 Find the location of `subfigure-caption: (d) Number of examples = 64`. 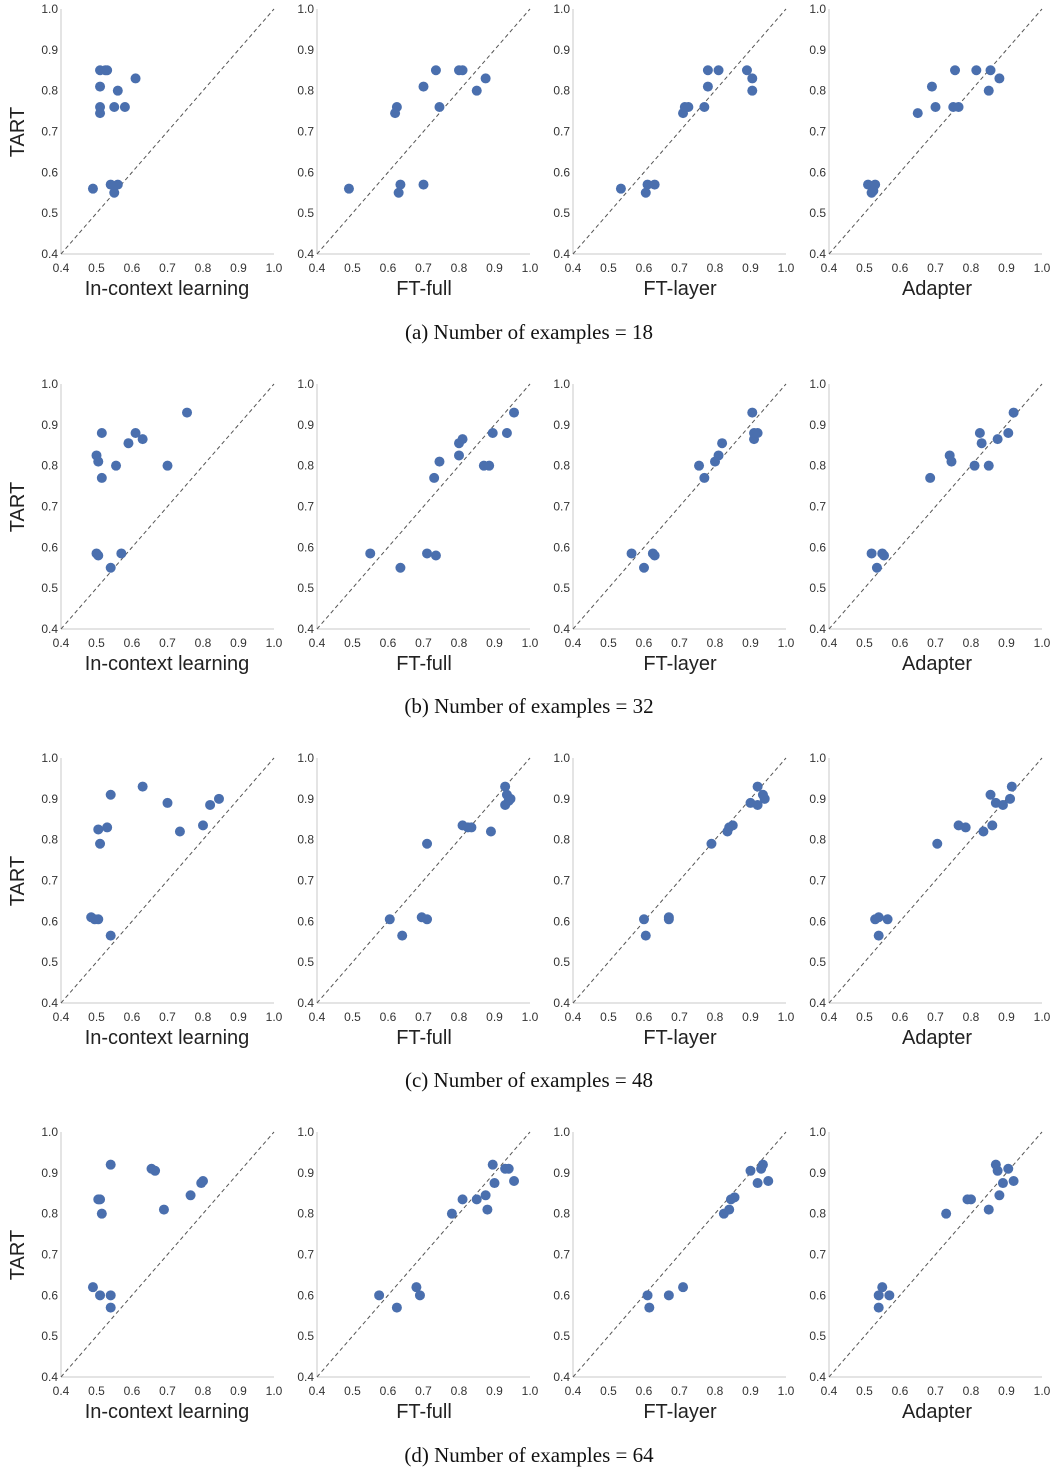

subfigure-caption: (d) Number of examples = 64 is located at coordinates (529, 1455).